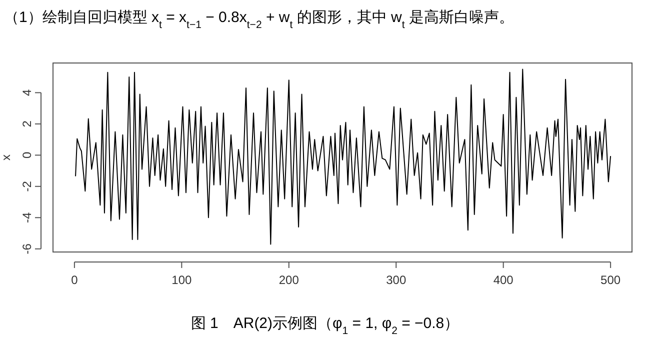  What do you see at coordinates (182, 280) in the screenshot?
I see `x-tick-label: 100` at bounding box center [182, 280].